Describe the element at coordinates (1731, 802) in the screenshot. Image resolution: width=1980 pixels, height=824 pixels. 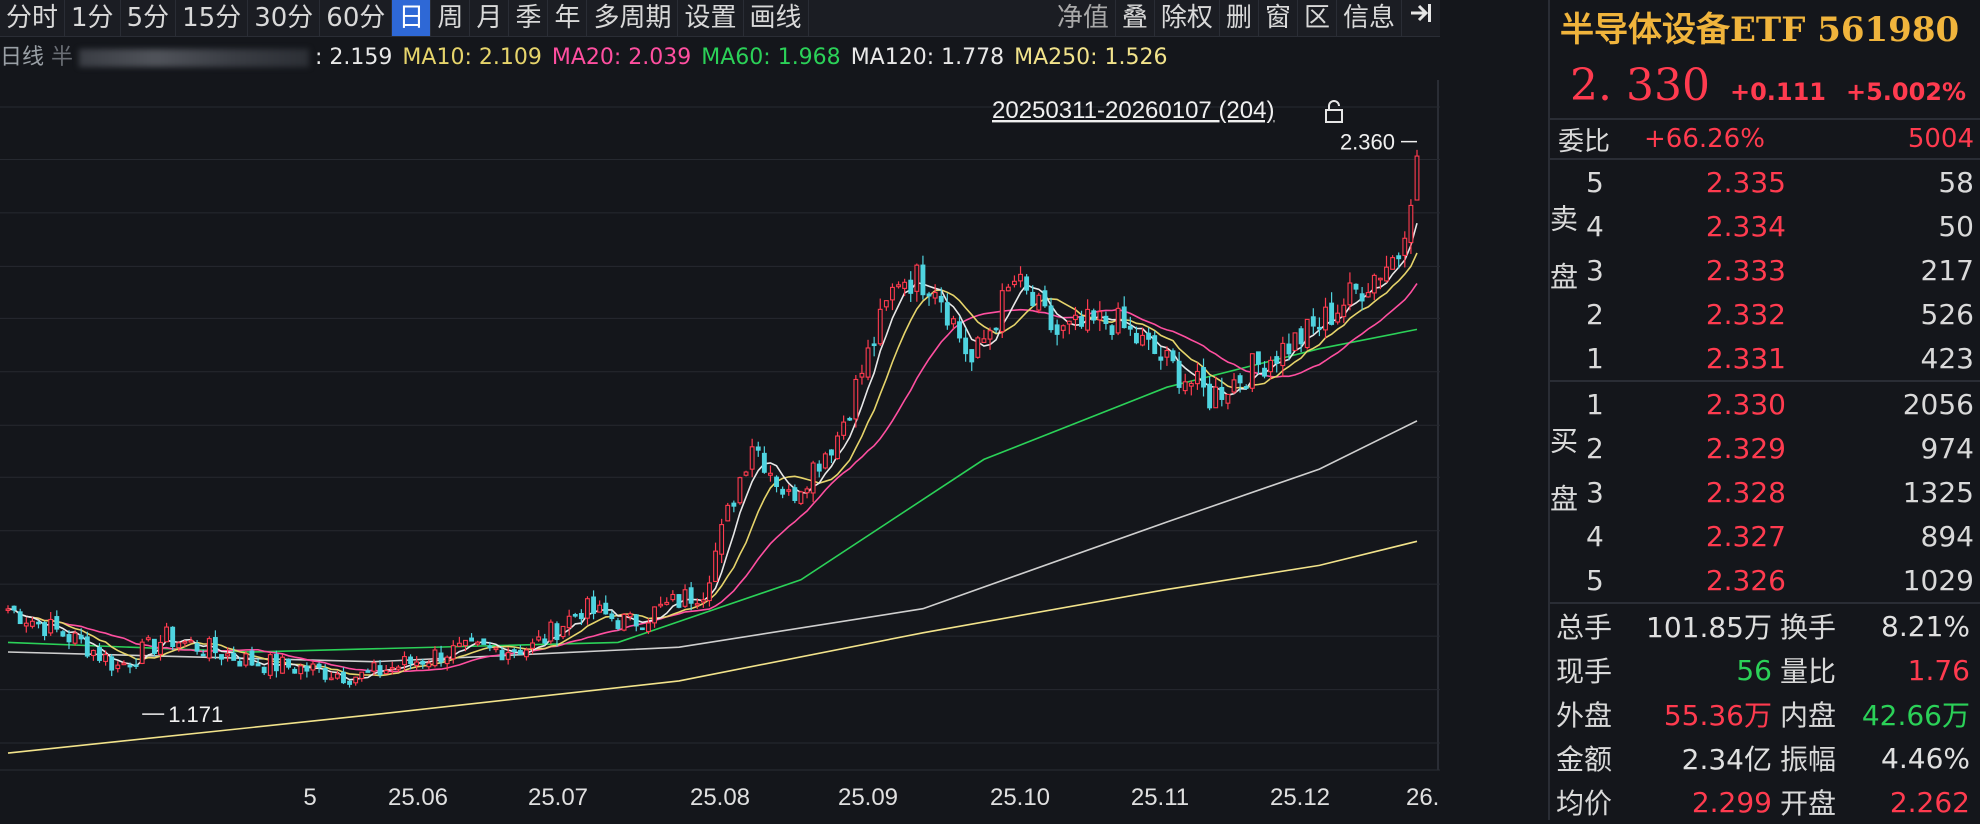
I see `stat-value: 2.299` at that location.